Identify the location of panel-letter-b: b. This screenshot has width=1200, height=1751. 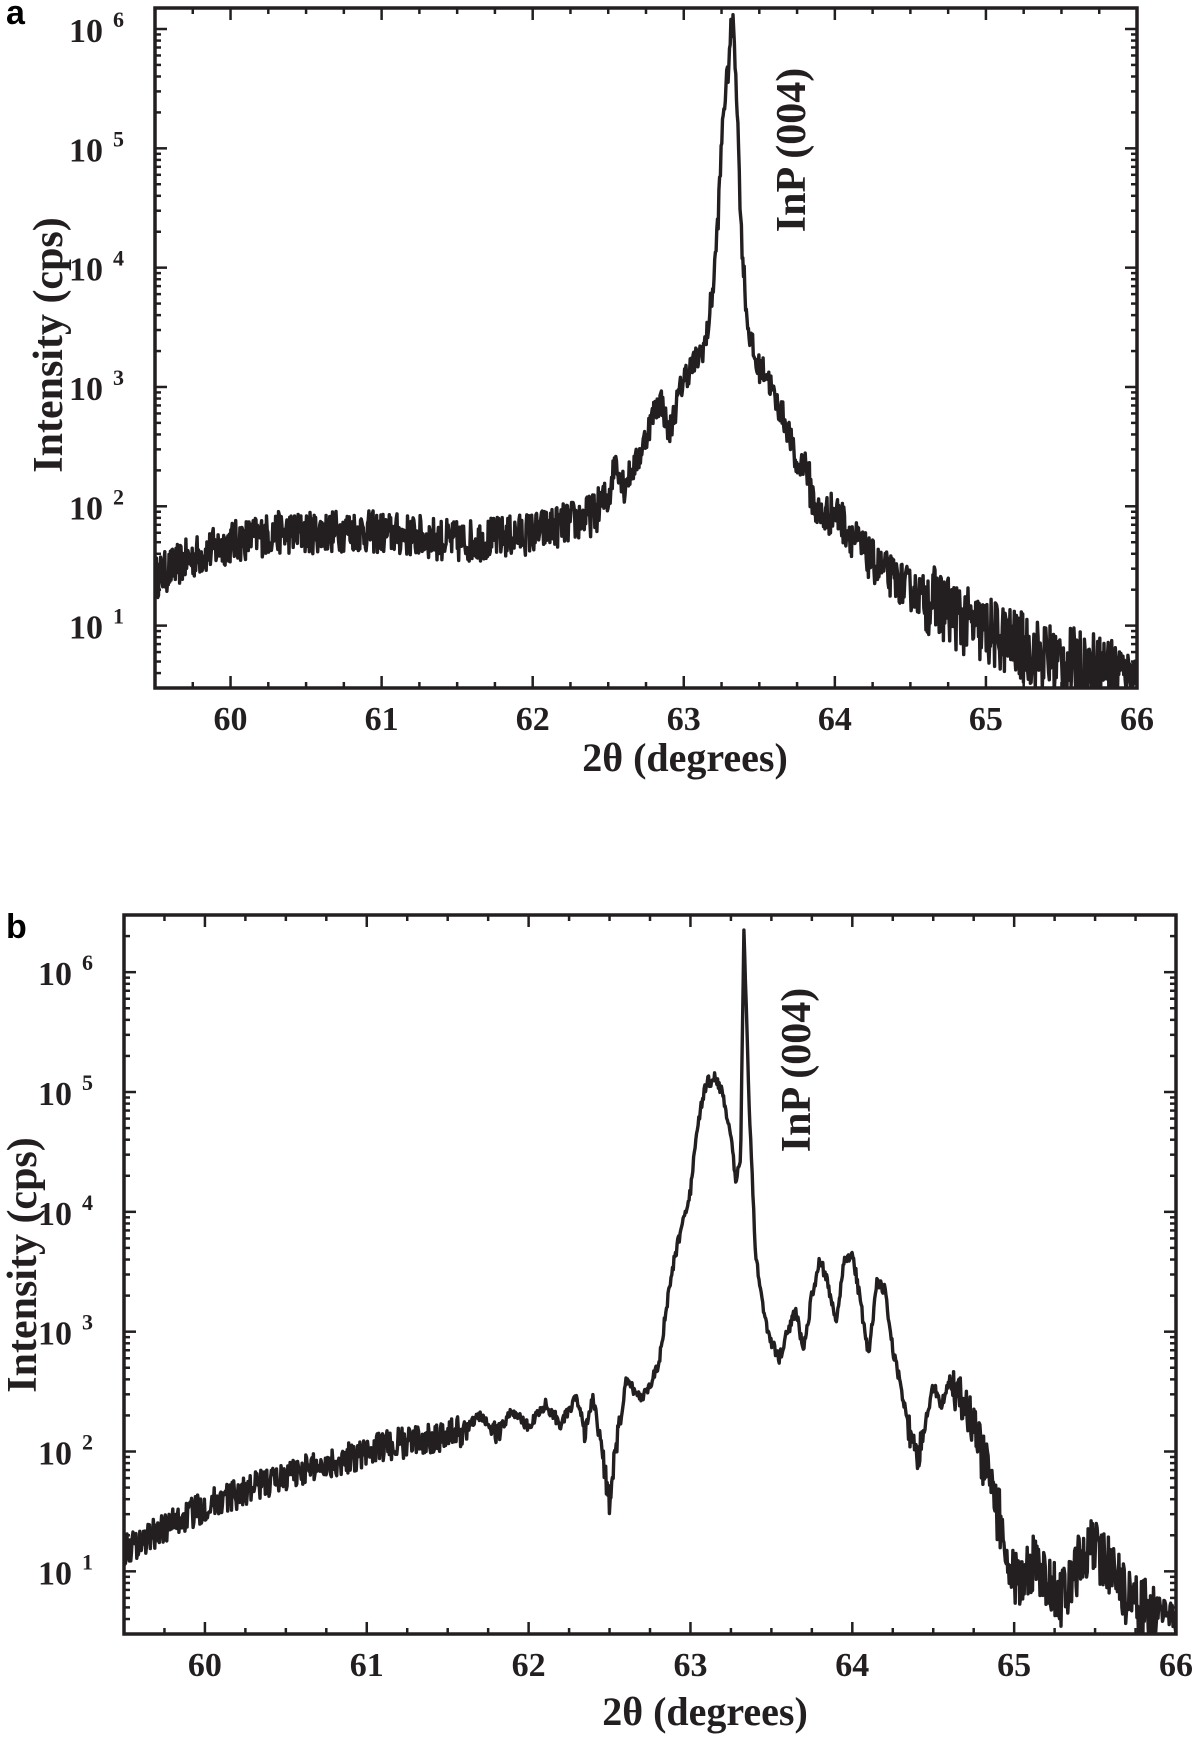
(16, 927).